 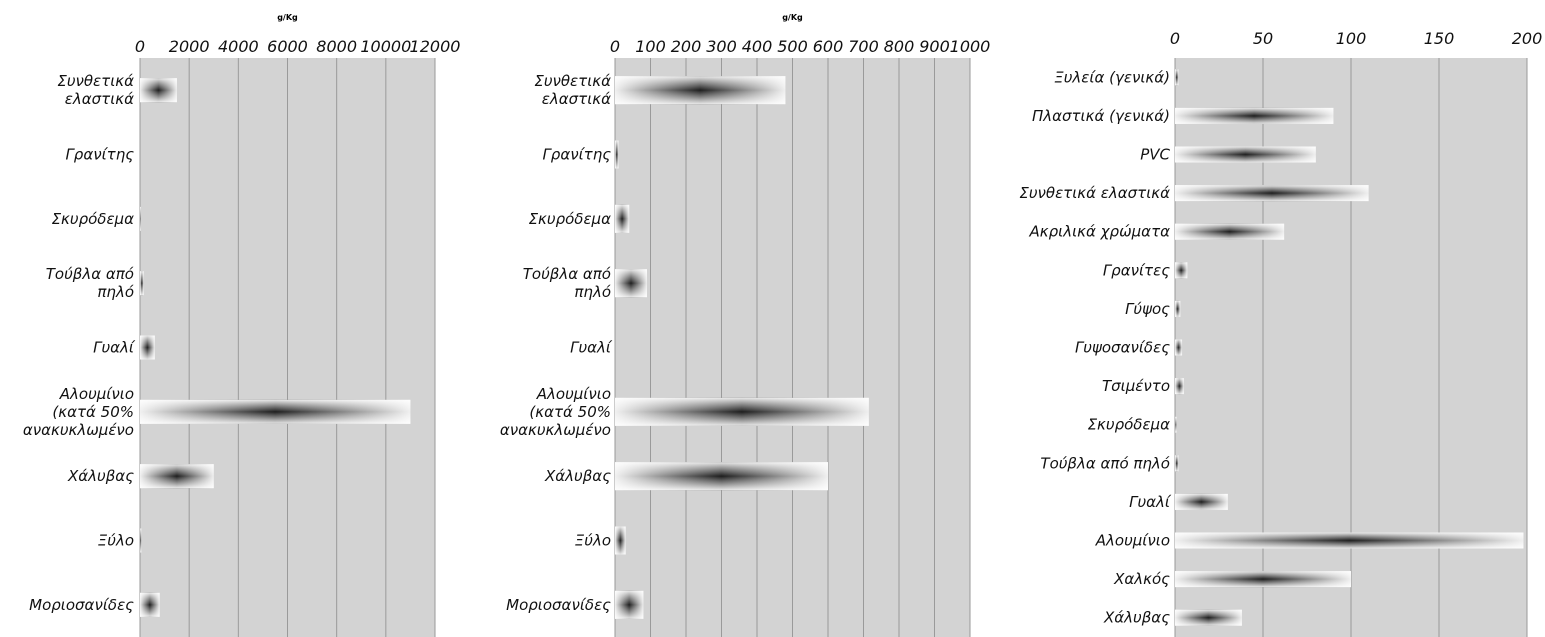 I want to click on x-tick-label: 200, so click(x=1527, y=38).